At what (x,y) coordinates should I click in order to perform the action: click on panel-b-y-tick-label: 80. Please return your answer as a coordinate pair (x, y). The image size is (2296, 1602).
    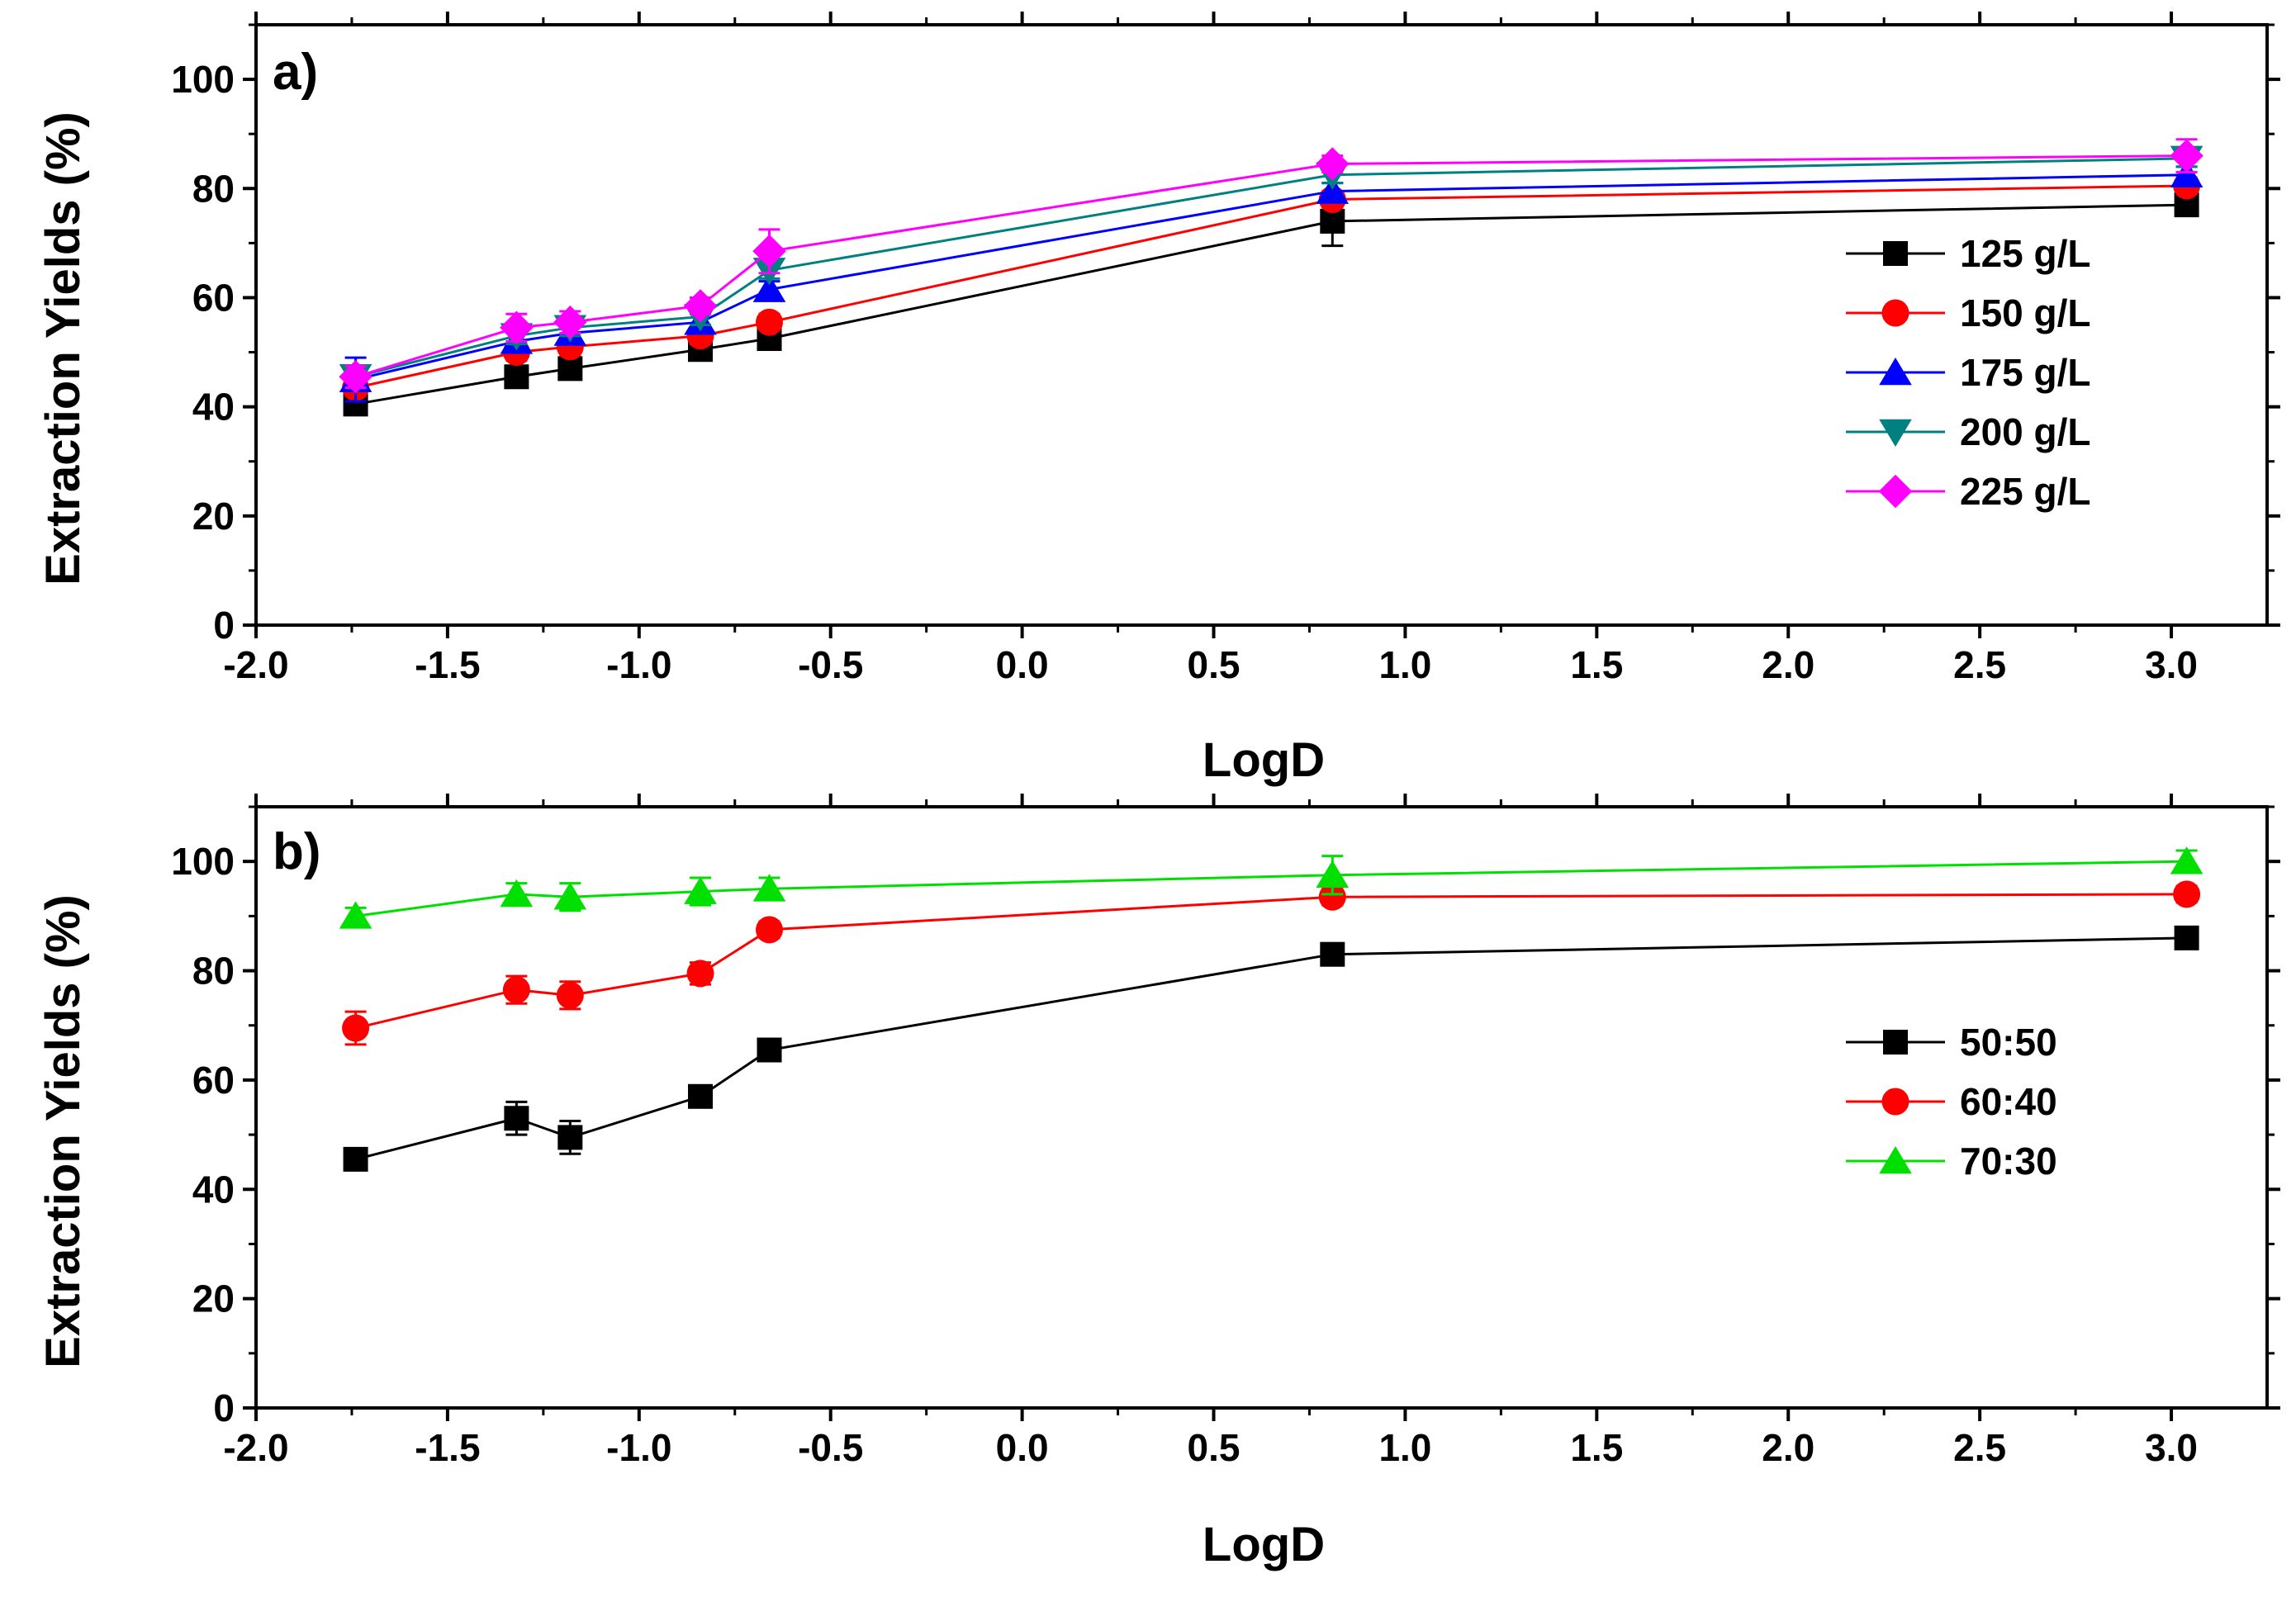
    Looking at the image, I should click on (213, 971).